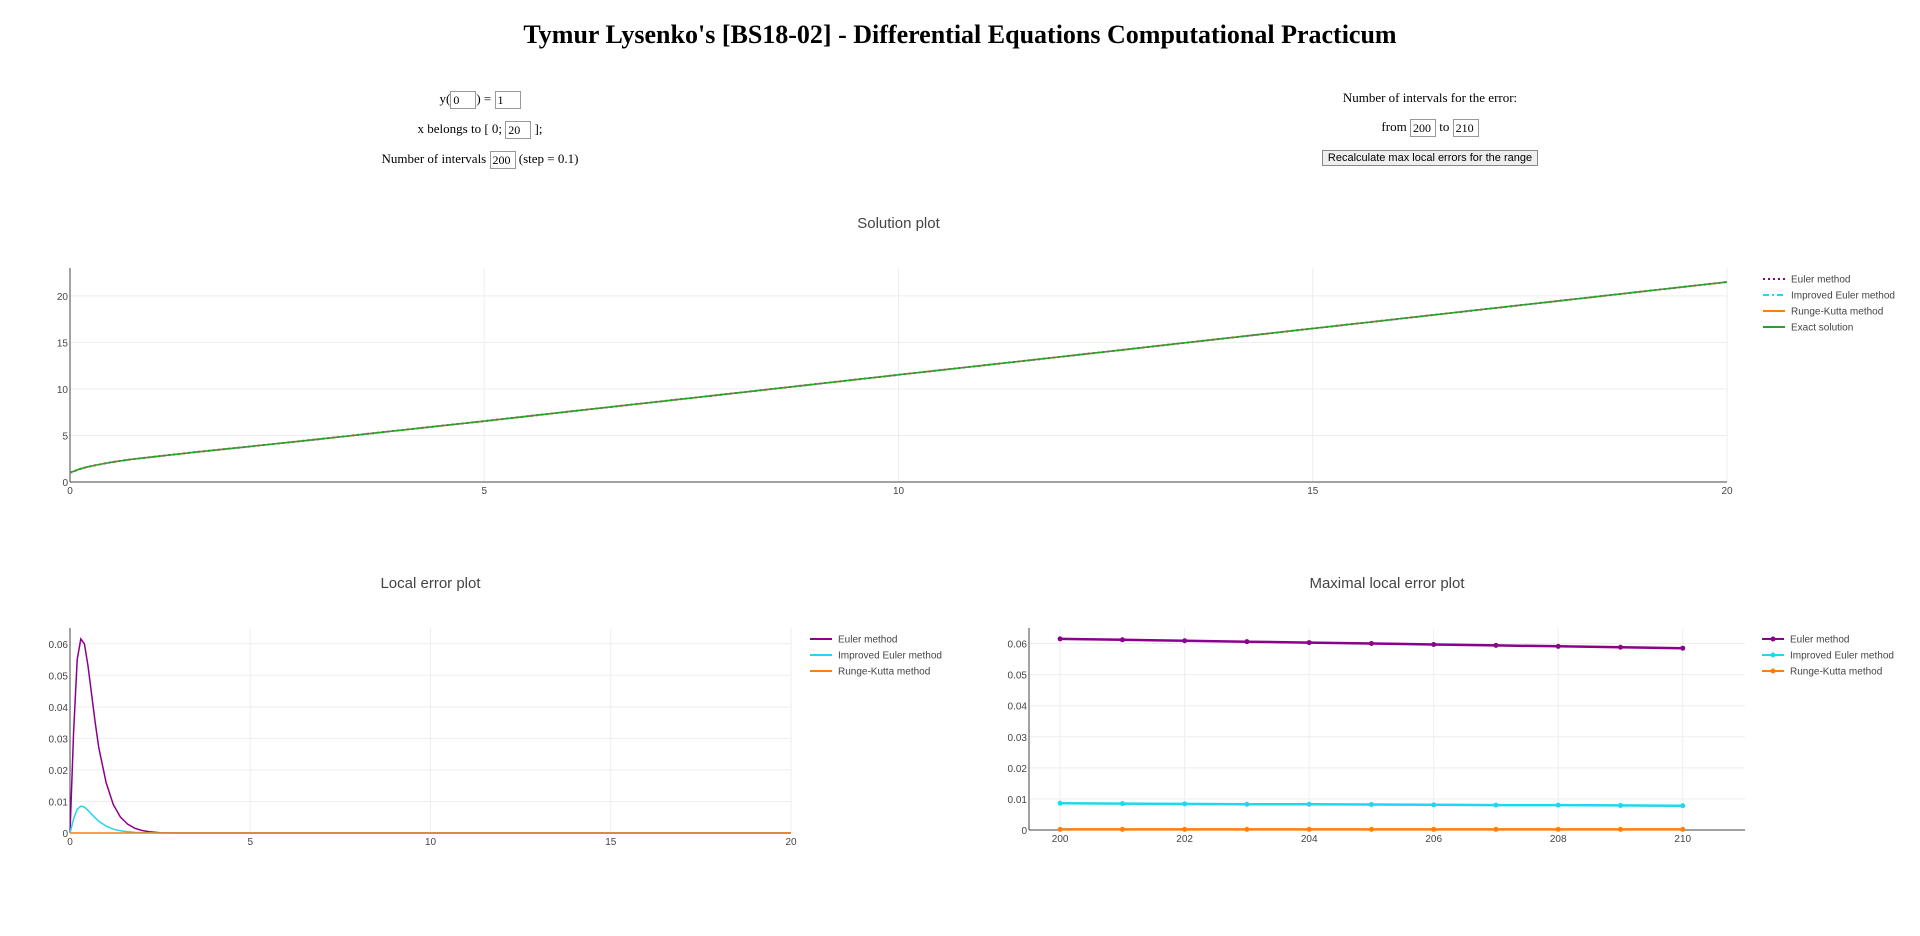 This screenshot has width=1920, height=936. I want to click on x-tick-label: 15, so click(1313, 491).